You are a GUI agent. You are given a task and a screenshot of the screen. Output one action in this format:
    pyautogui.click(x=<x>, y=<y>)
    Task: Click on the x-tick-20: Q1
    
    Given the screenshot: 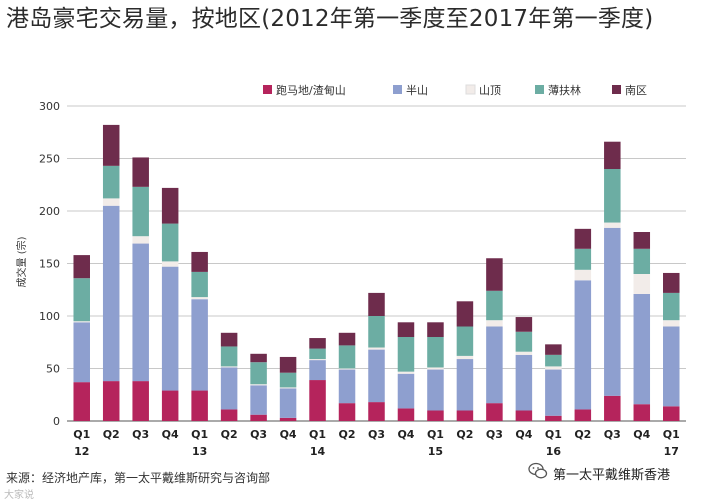 What is the action you would take?
    pyautogui.click(x=671, y=434)
    